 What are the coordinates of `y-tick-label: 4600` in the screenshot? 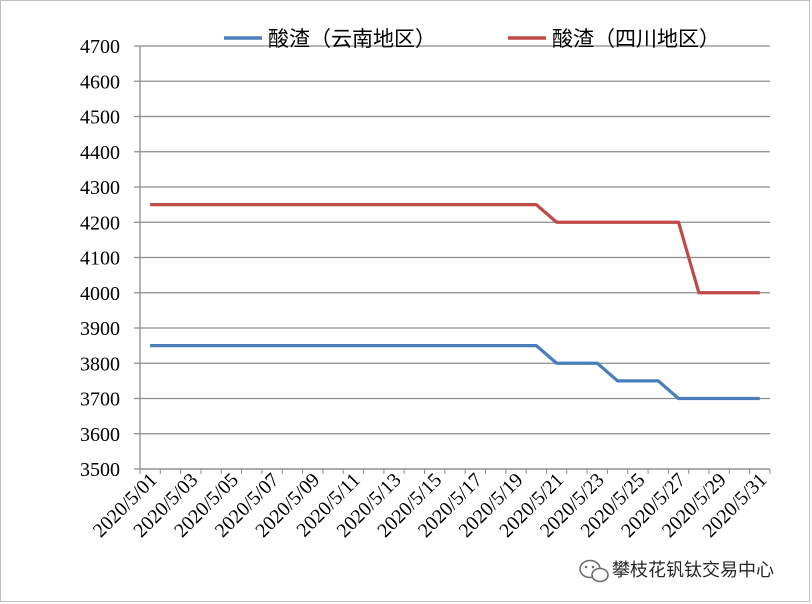 It's located at (100, 82).